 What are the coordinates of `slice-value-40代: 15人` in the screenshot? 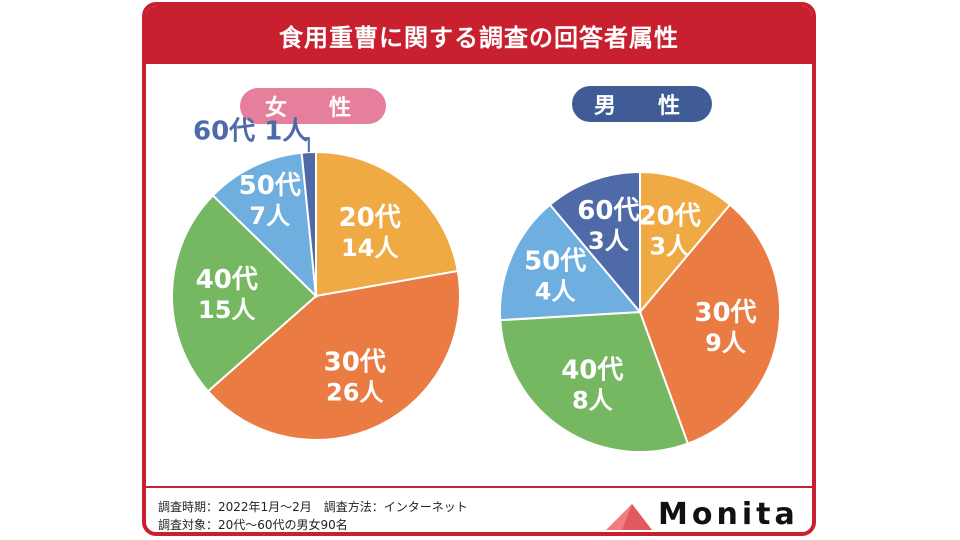 It's located at (226, 310).